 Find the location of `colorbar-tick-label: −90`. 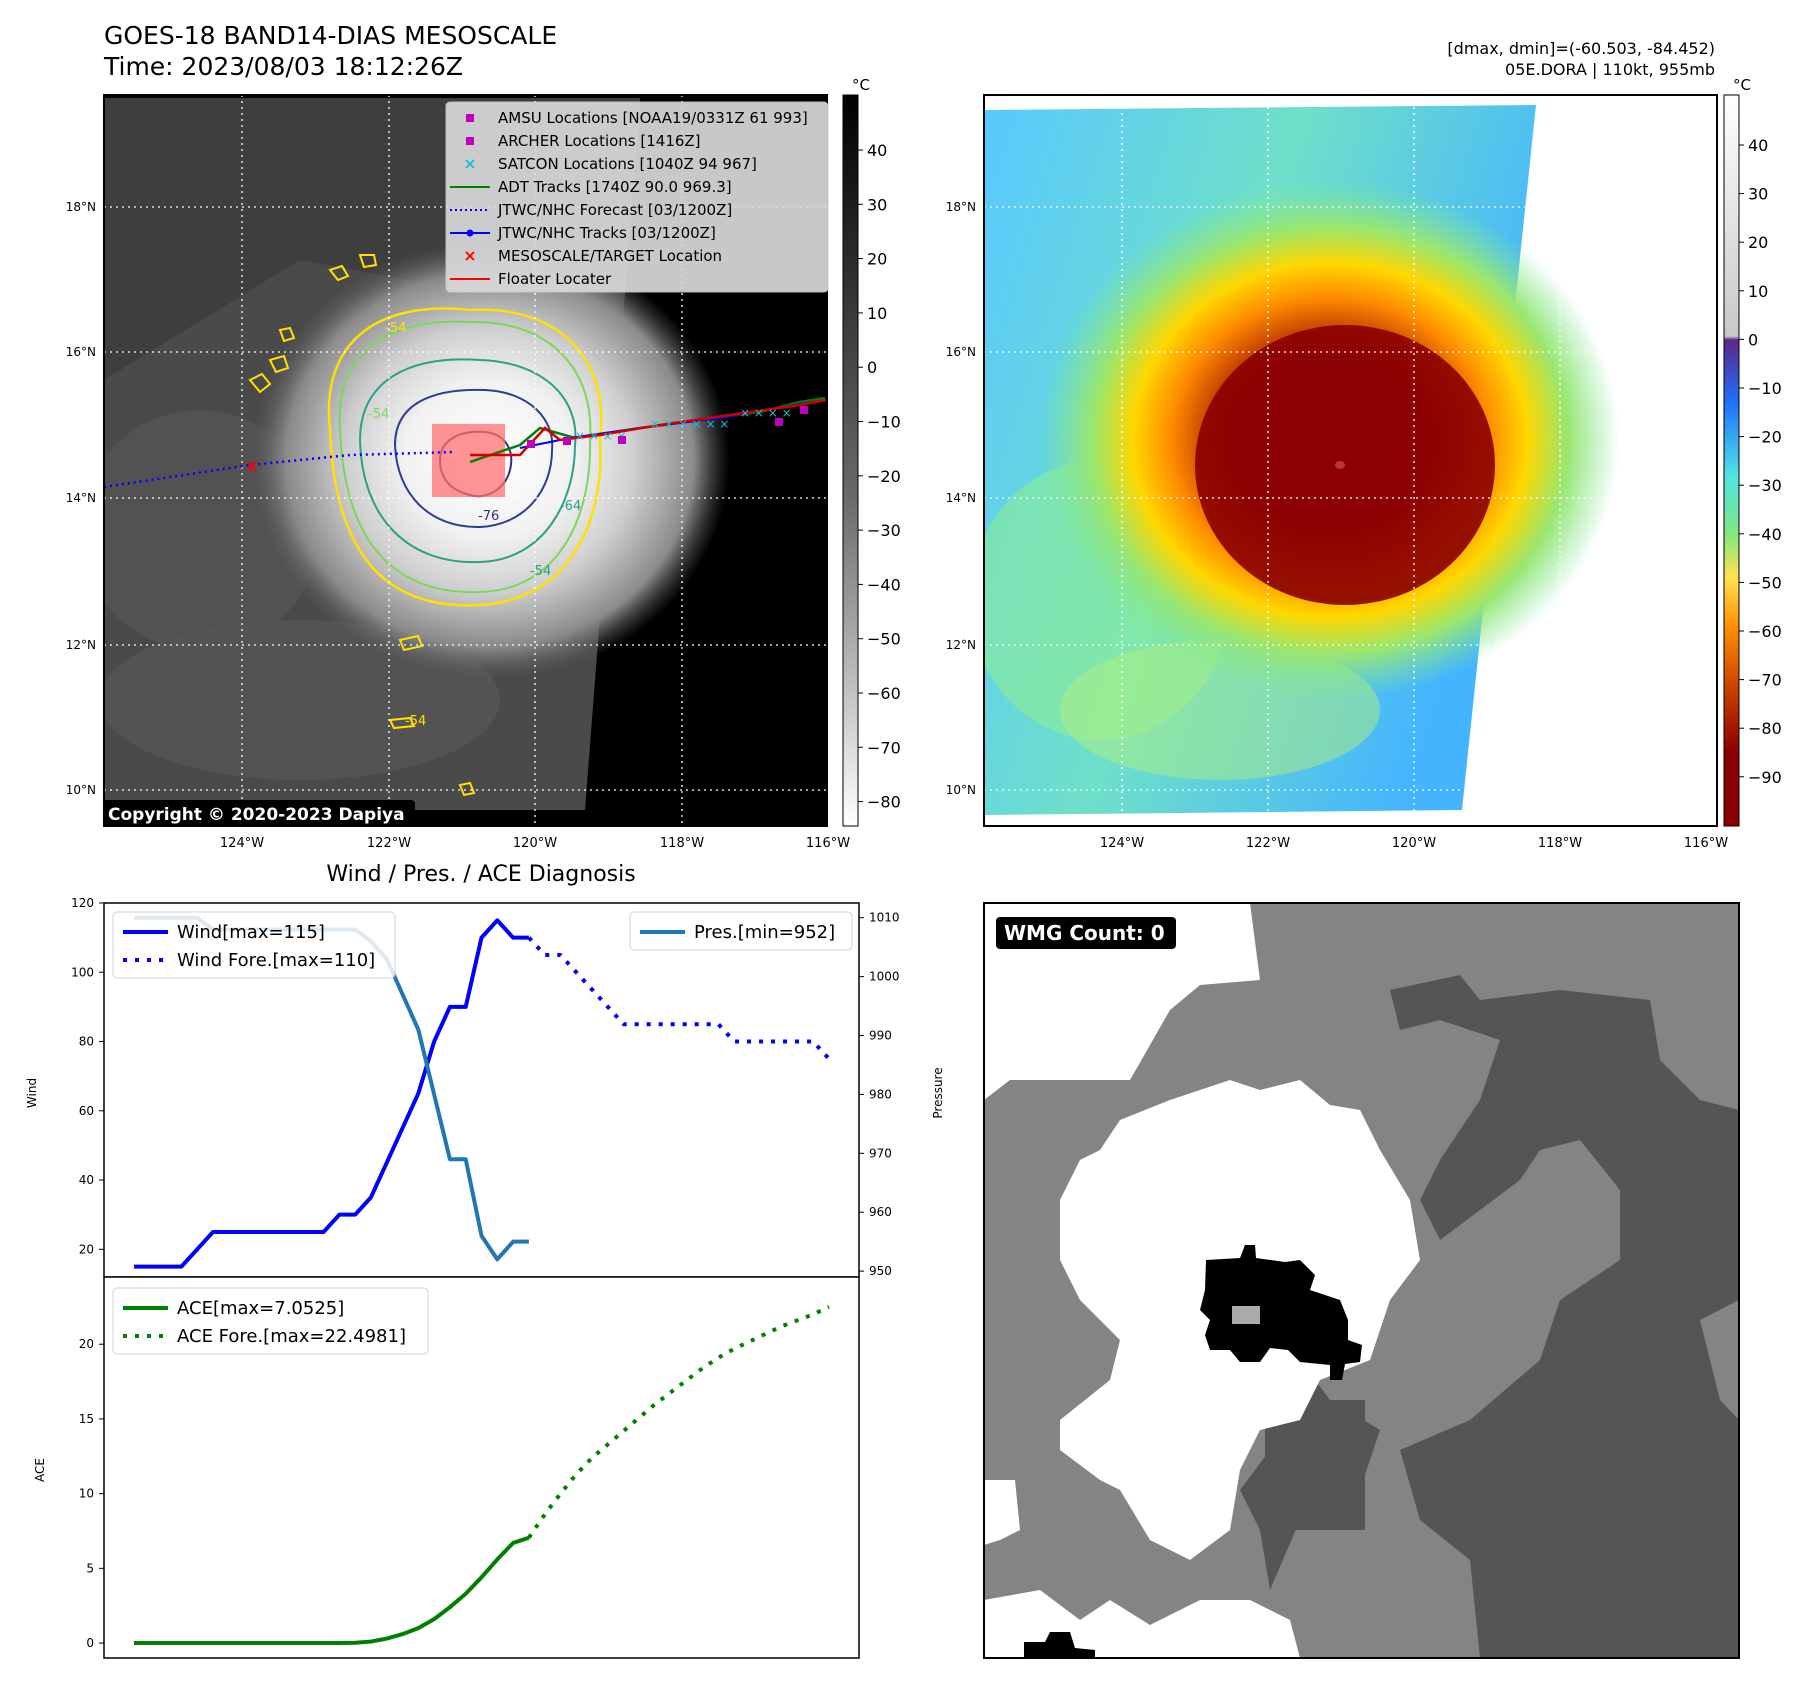

colorbar-tick-label: −90 is located at coordinates (1765, 777).